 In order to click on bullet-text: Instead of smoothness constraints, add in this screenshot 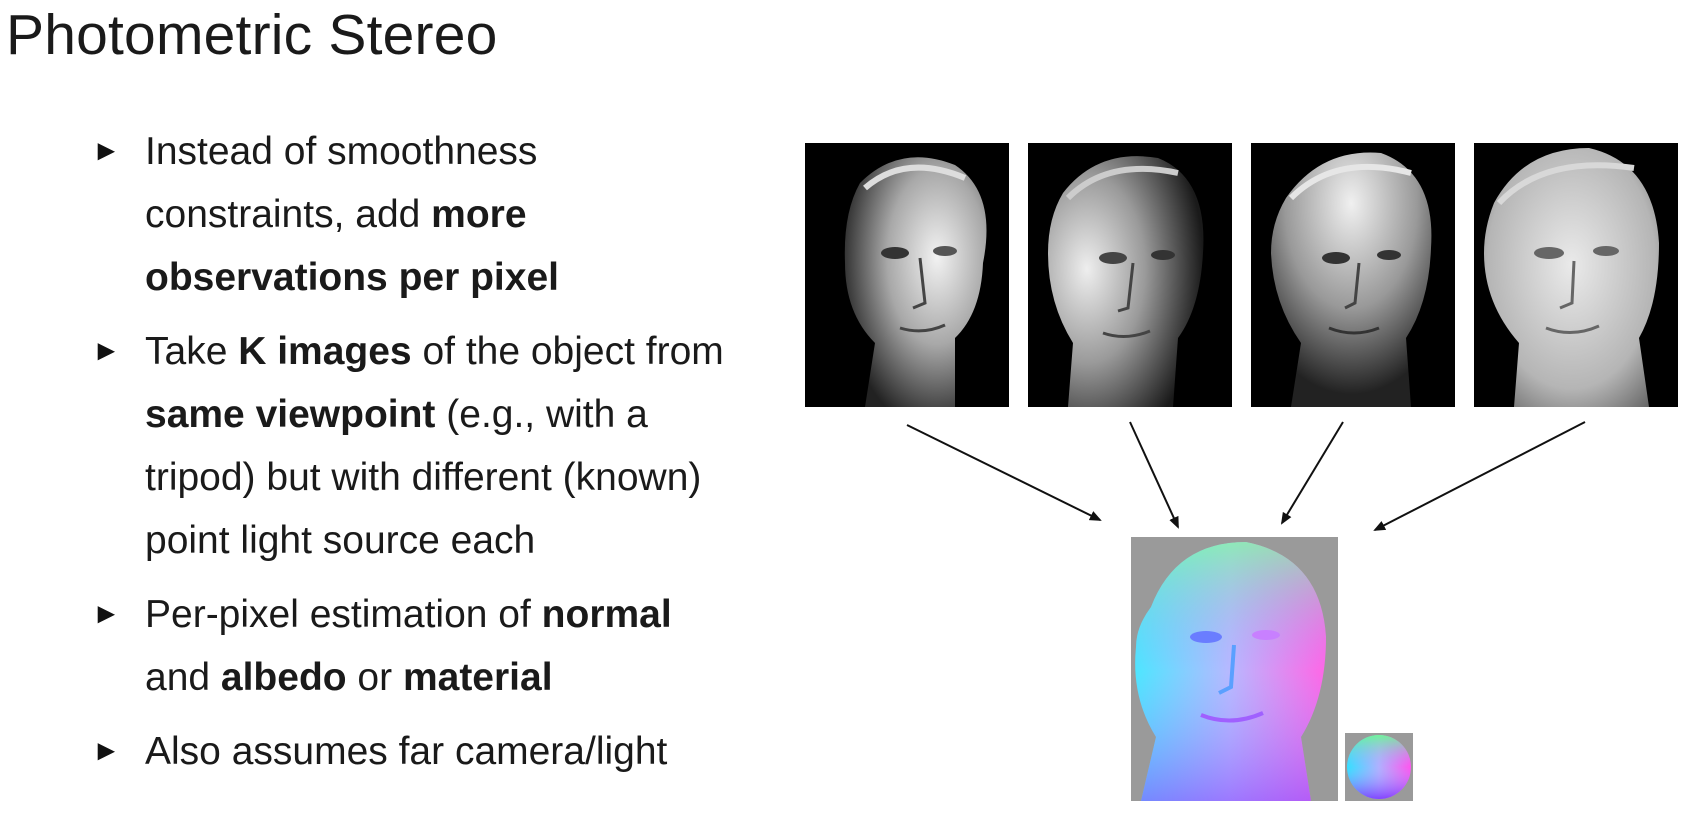, I will do `click(341, 183)`.